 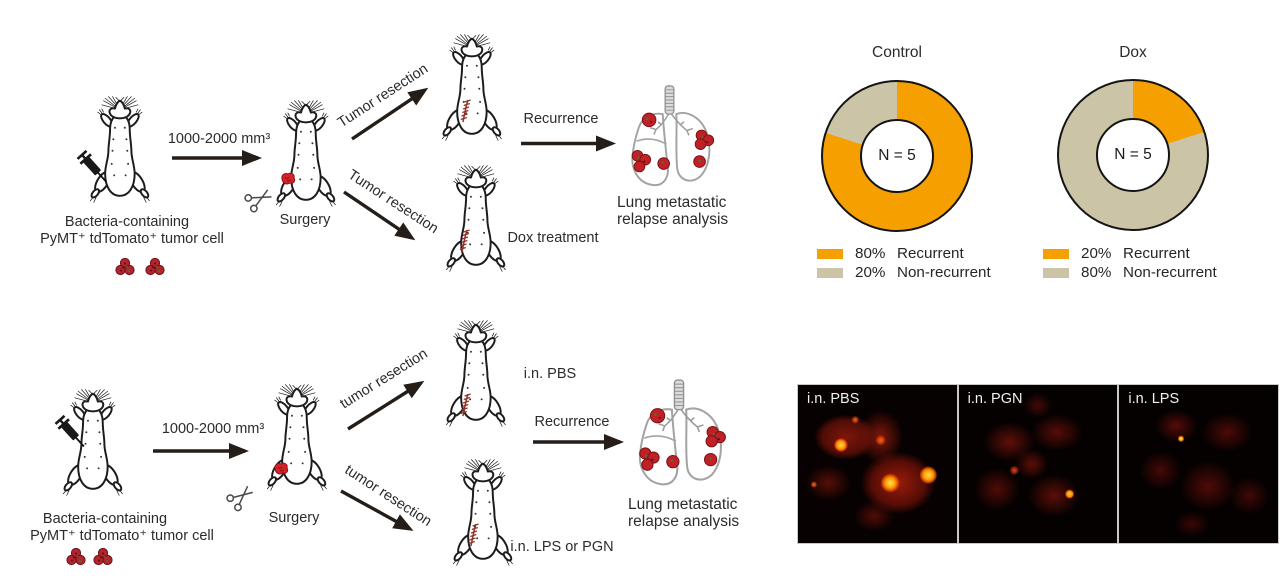 I want to click on legend-row: 80% Recurrent, so click(x=904, y=253).